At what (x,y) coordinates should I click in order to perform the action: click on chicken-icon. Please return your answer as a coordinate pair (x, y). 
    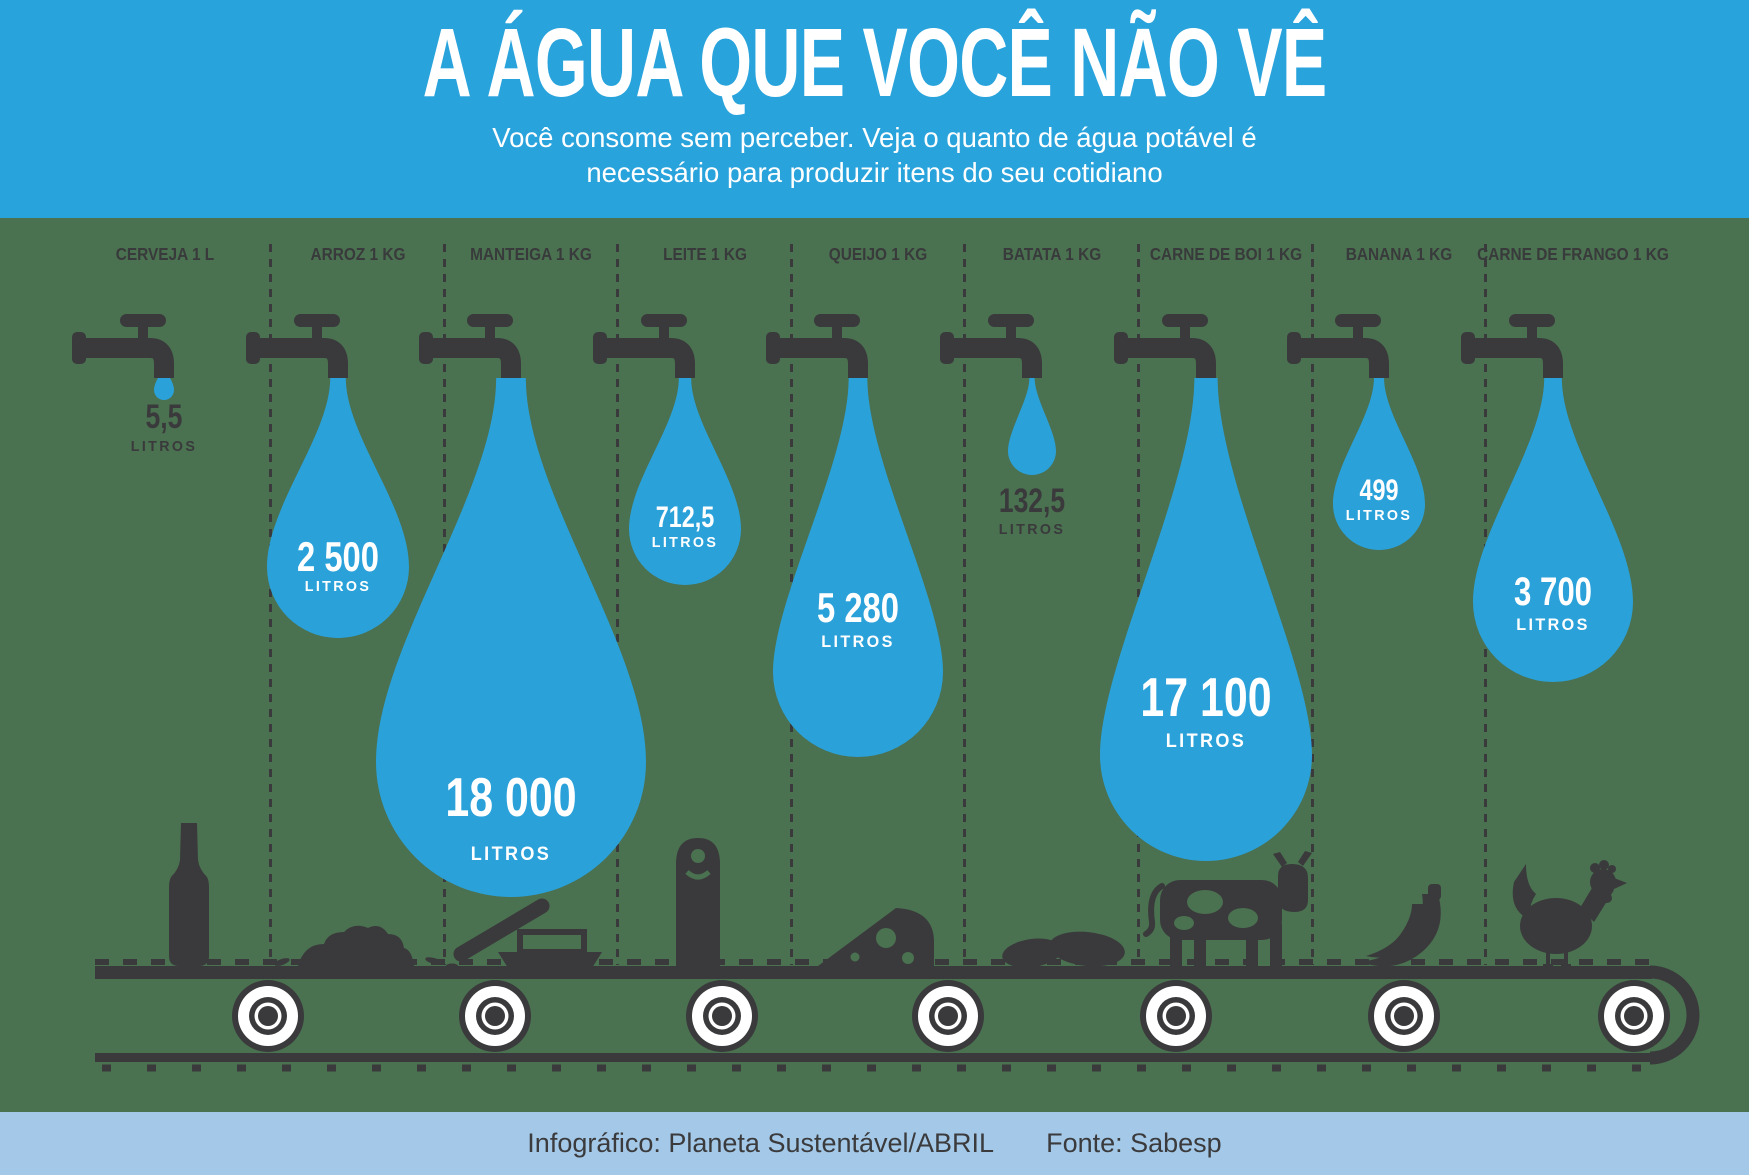
    Looking at the image, I should click on (1569, 914).